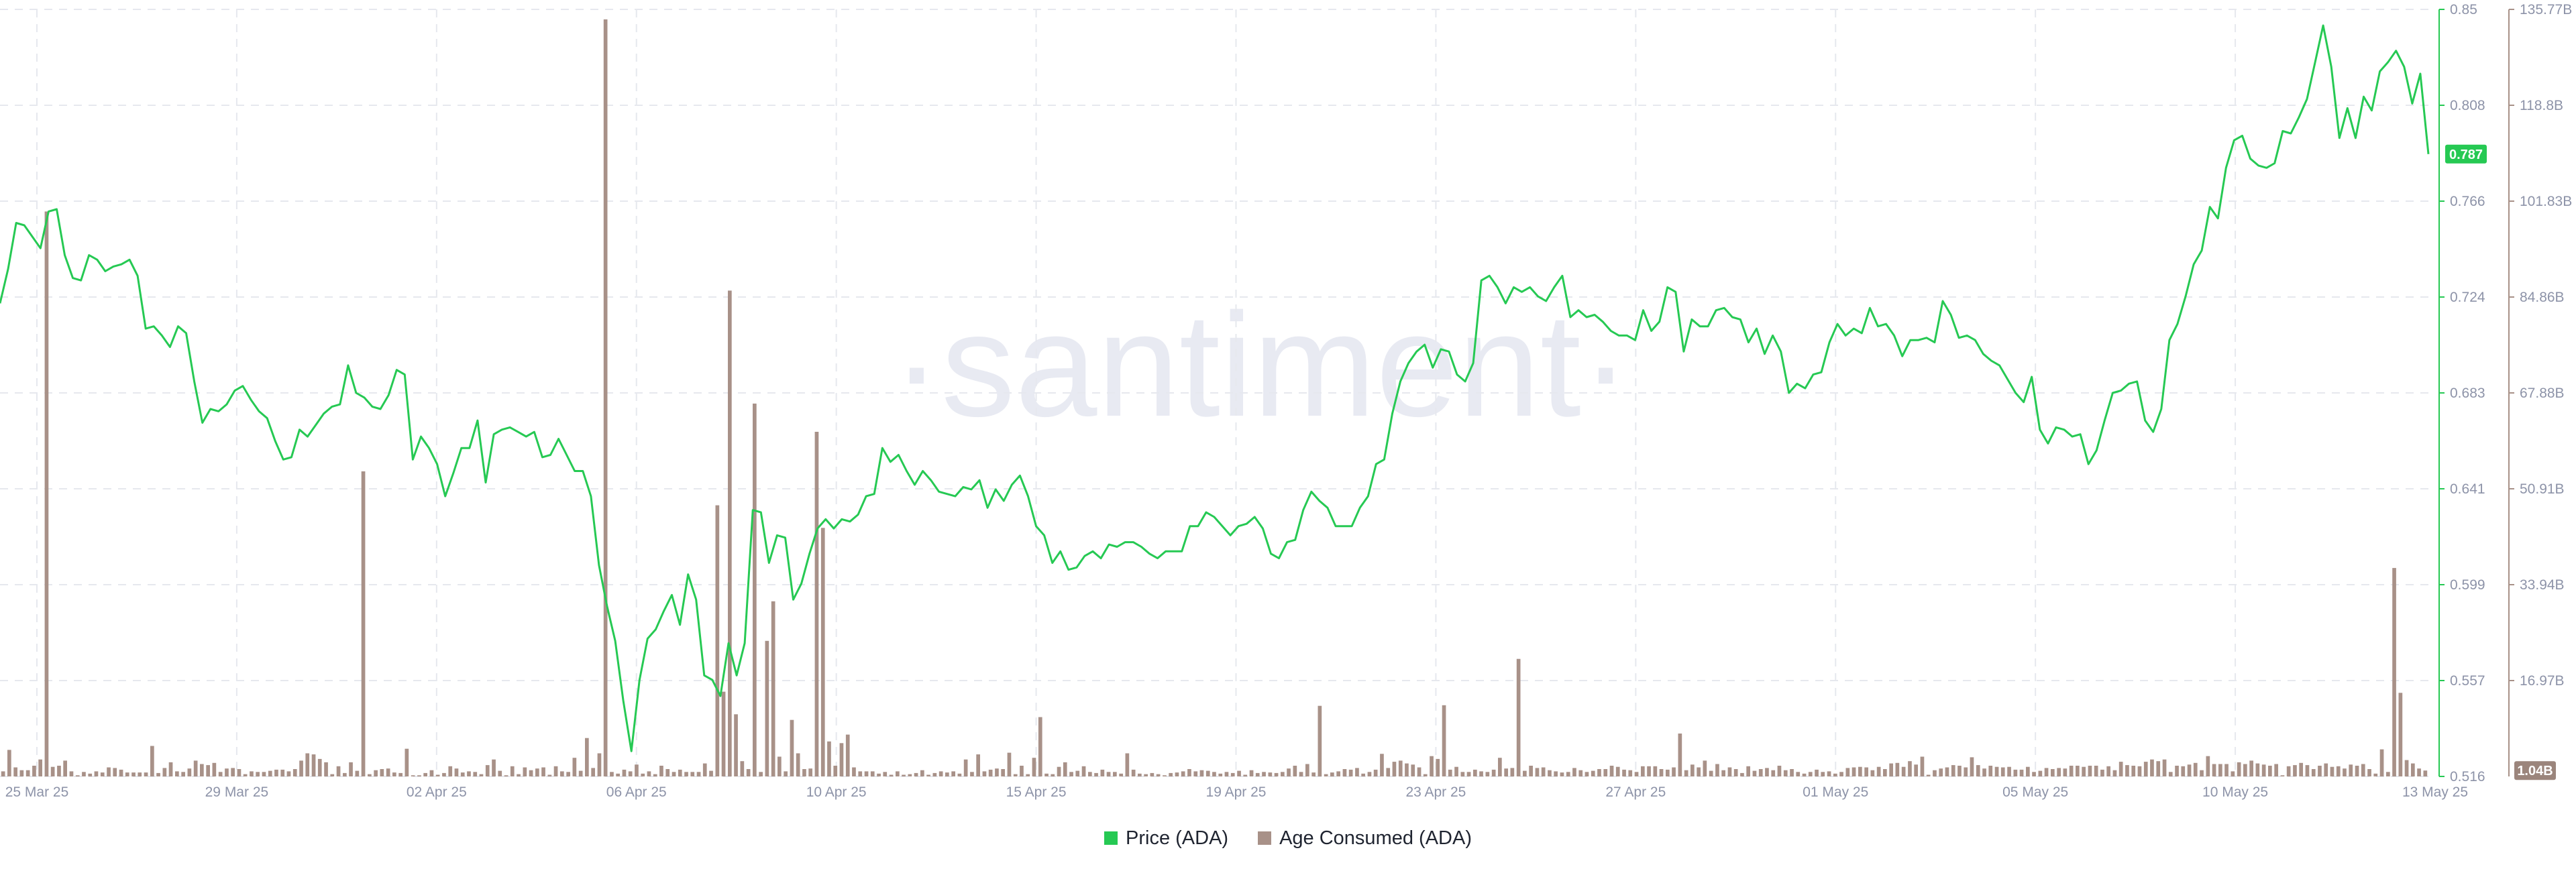  I want to click on price-tick-label: 0.766, so click(2467, 201).